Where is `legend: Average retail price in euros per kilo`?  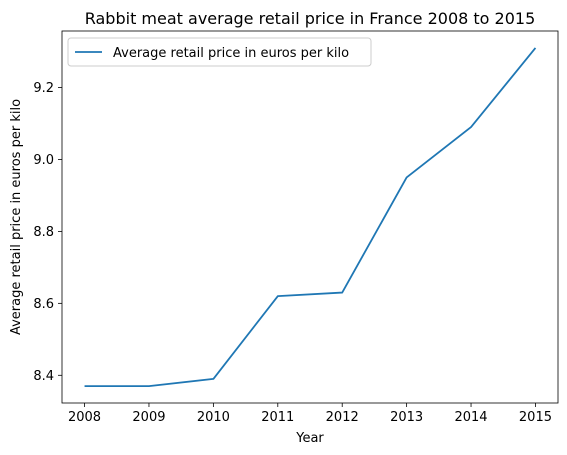 legend: Average retail price in euros per kilo is located at coordinates (219, 52).